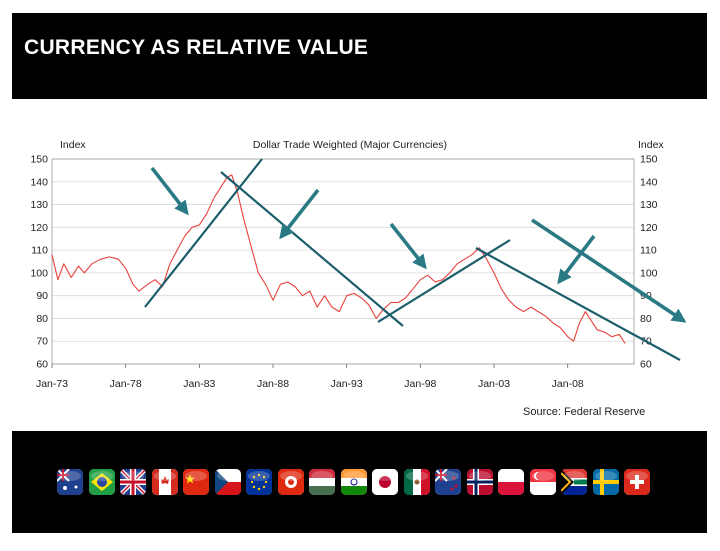 The height and width of the screenshot is (551, 720). What do you see at coordinates (39, 251) in the screenshot?
I see `y-tick-label-left: 110` at bounding box center [39, 251].